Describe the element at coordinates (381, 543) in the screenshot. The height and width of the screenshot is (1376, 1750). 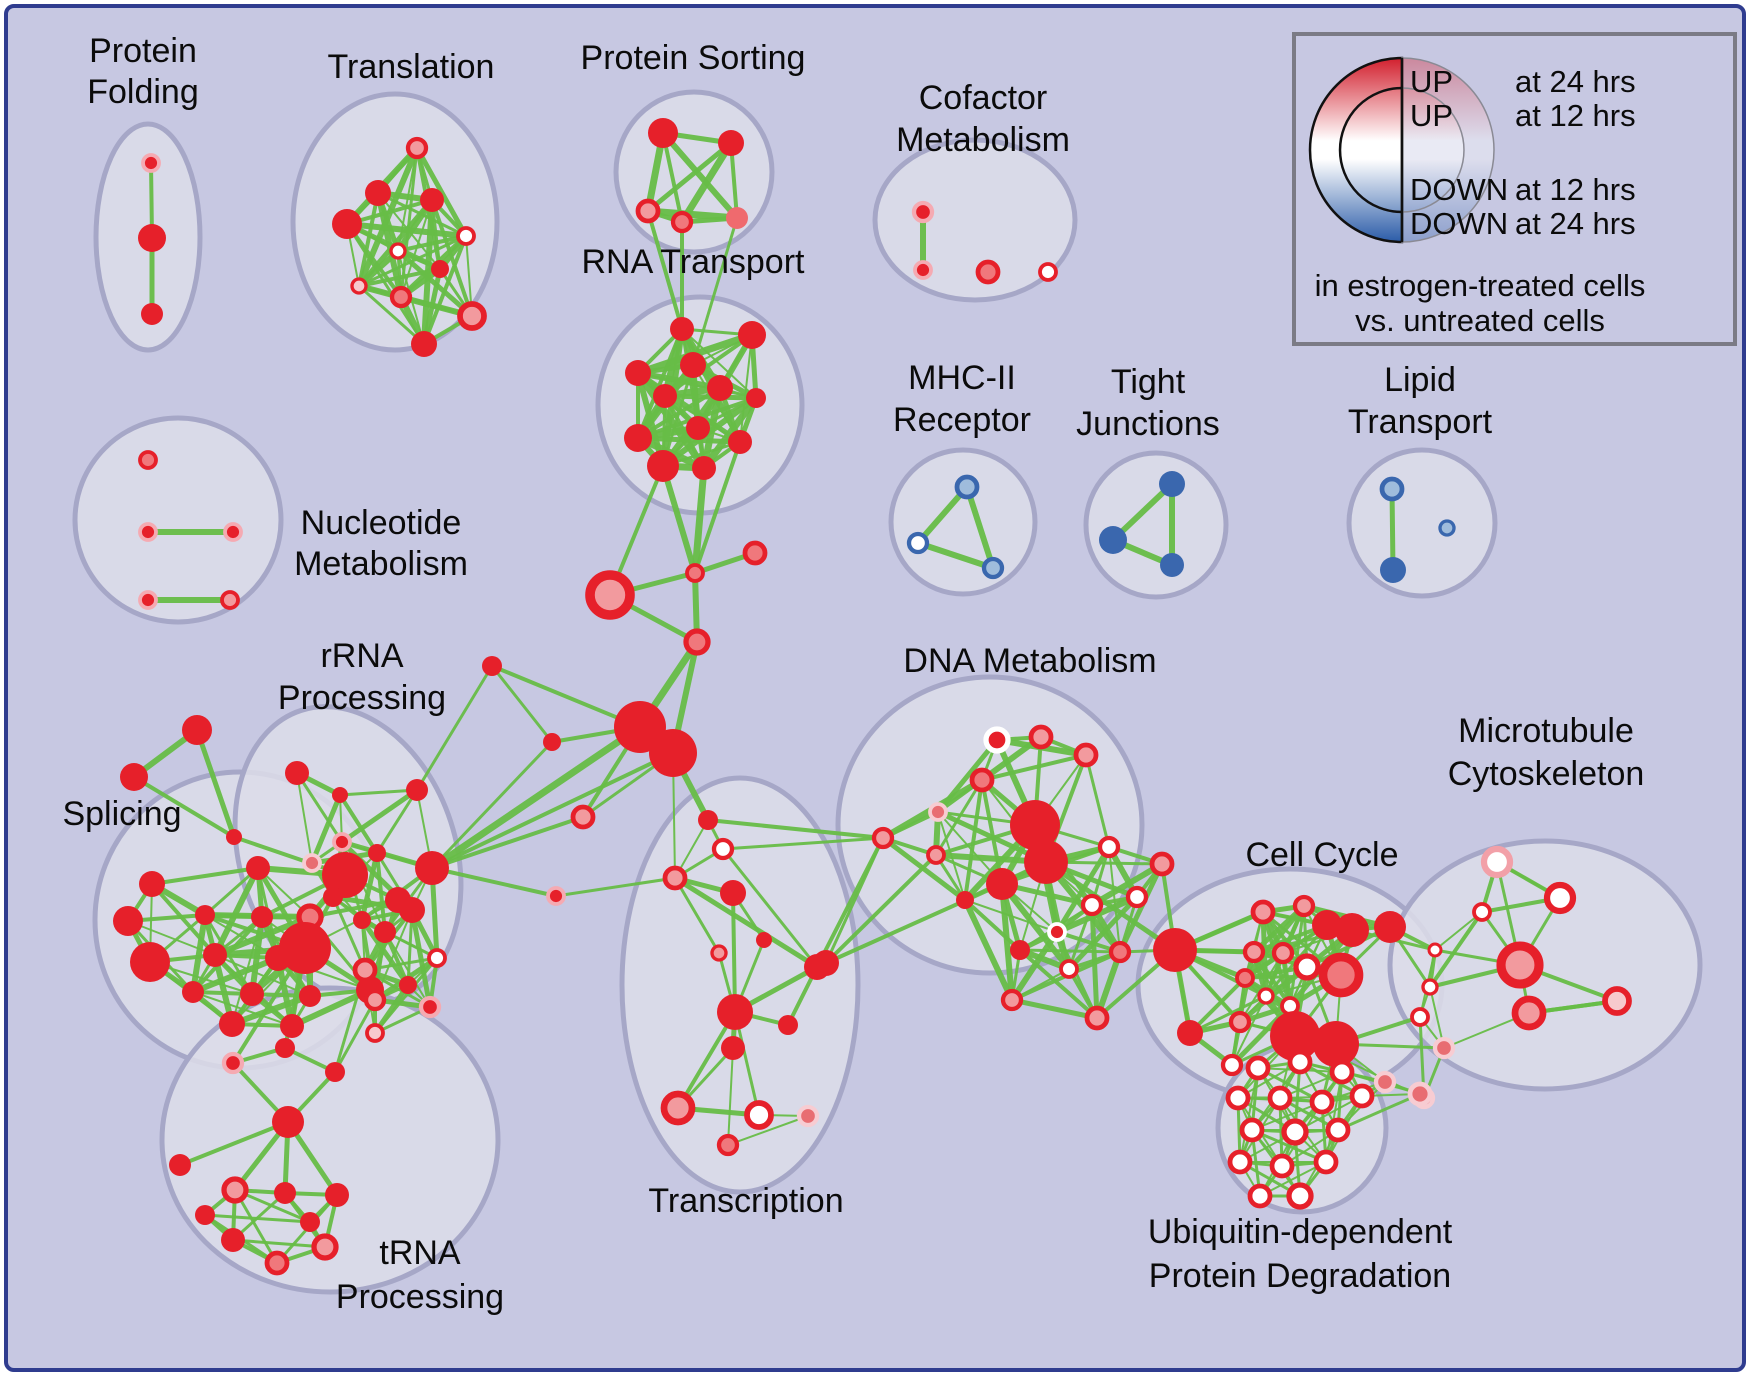
I see `cluster-label-nucleotide: Nucleotide Metabolism` at that location.